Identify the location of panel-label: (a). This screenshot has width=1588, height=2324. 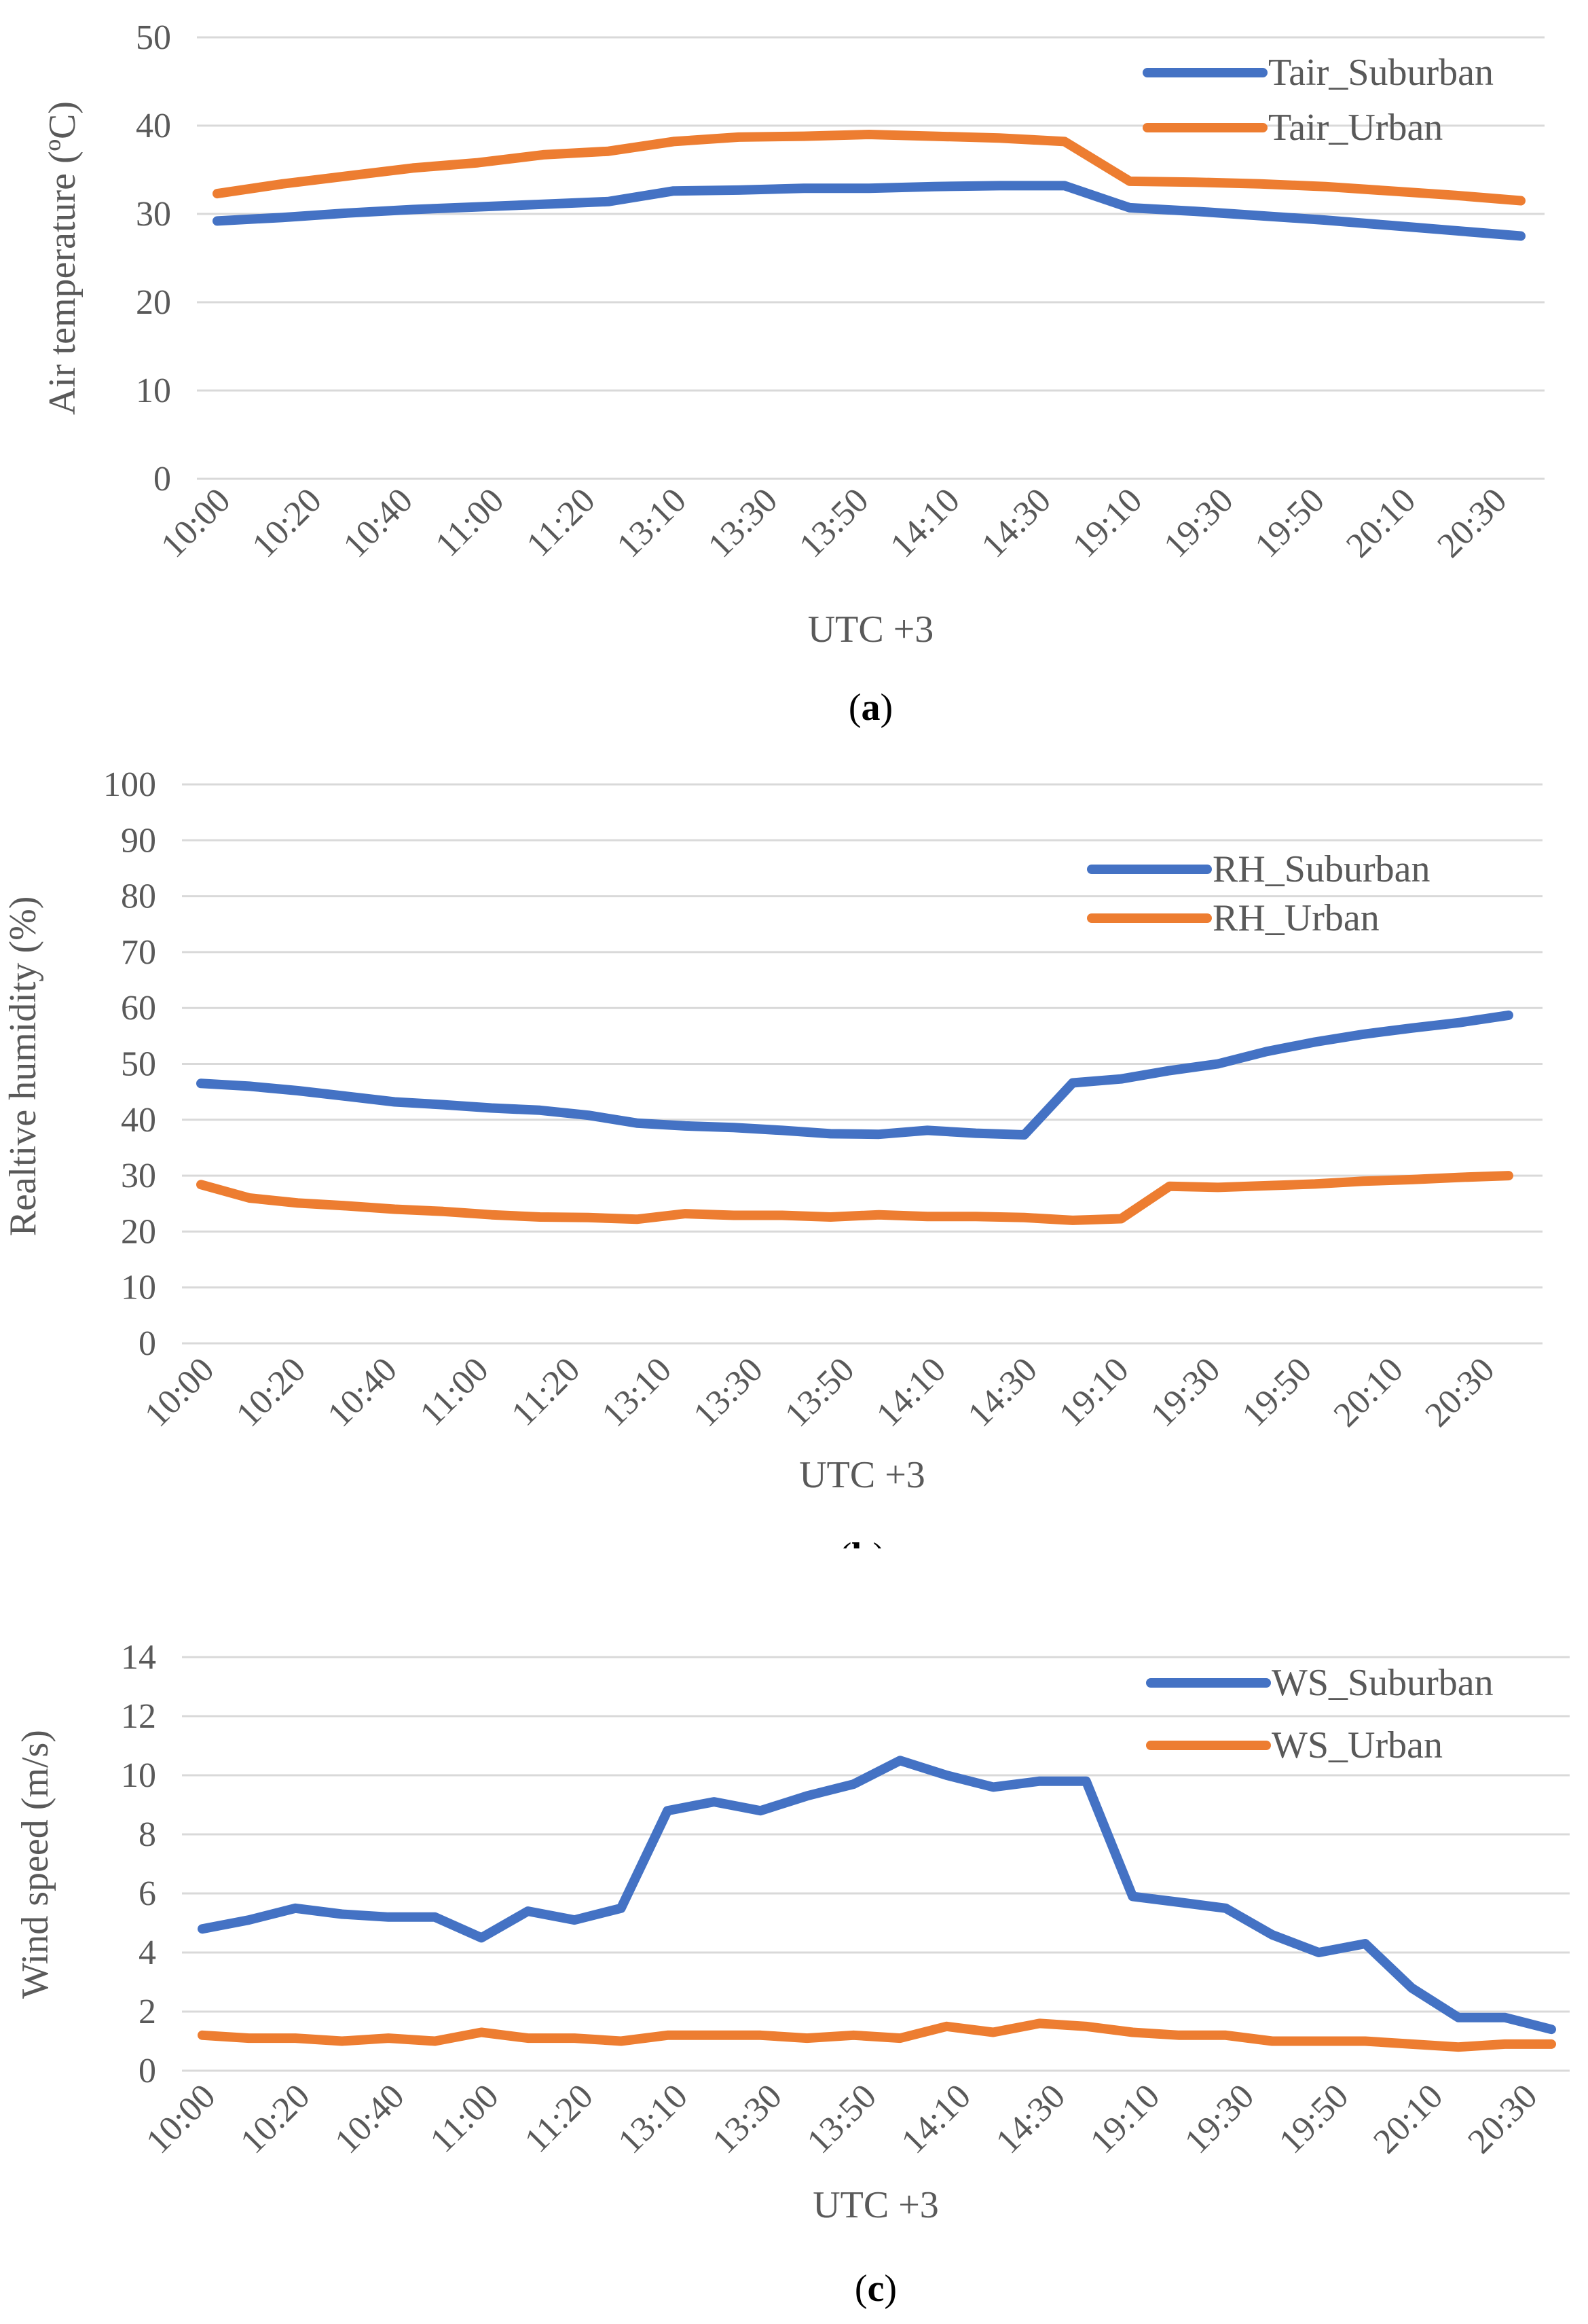
(871, 708).